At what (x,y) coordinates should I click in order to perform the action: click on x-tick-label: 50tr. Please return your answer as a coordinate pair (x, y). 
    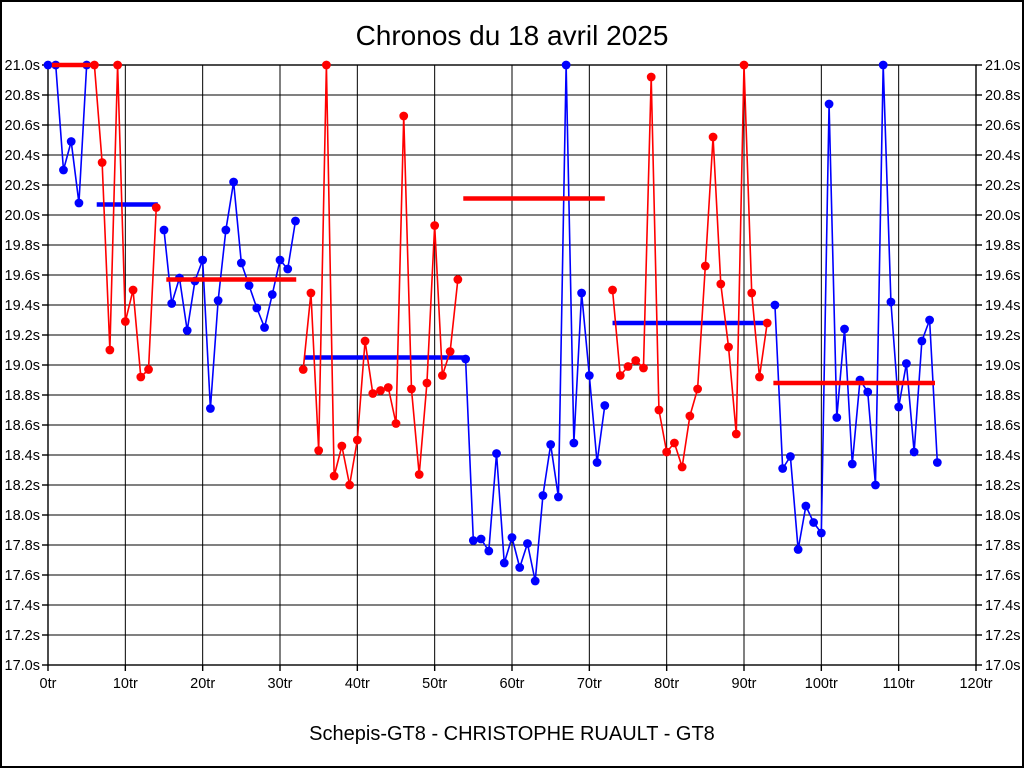
    Looking at the image, I should click on (434, 684).